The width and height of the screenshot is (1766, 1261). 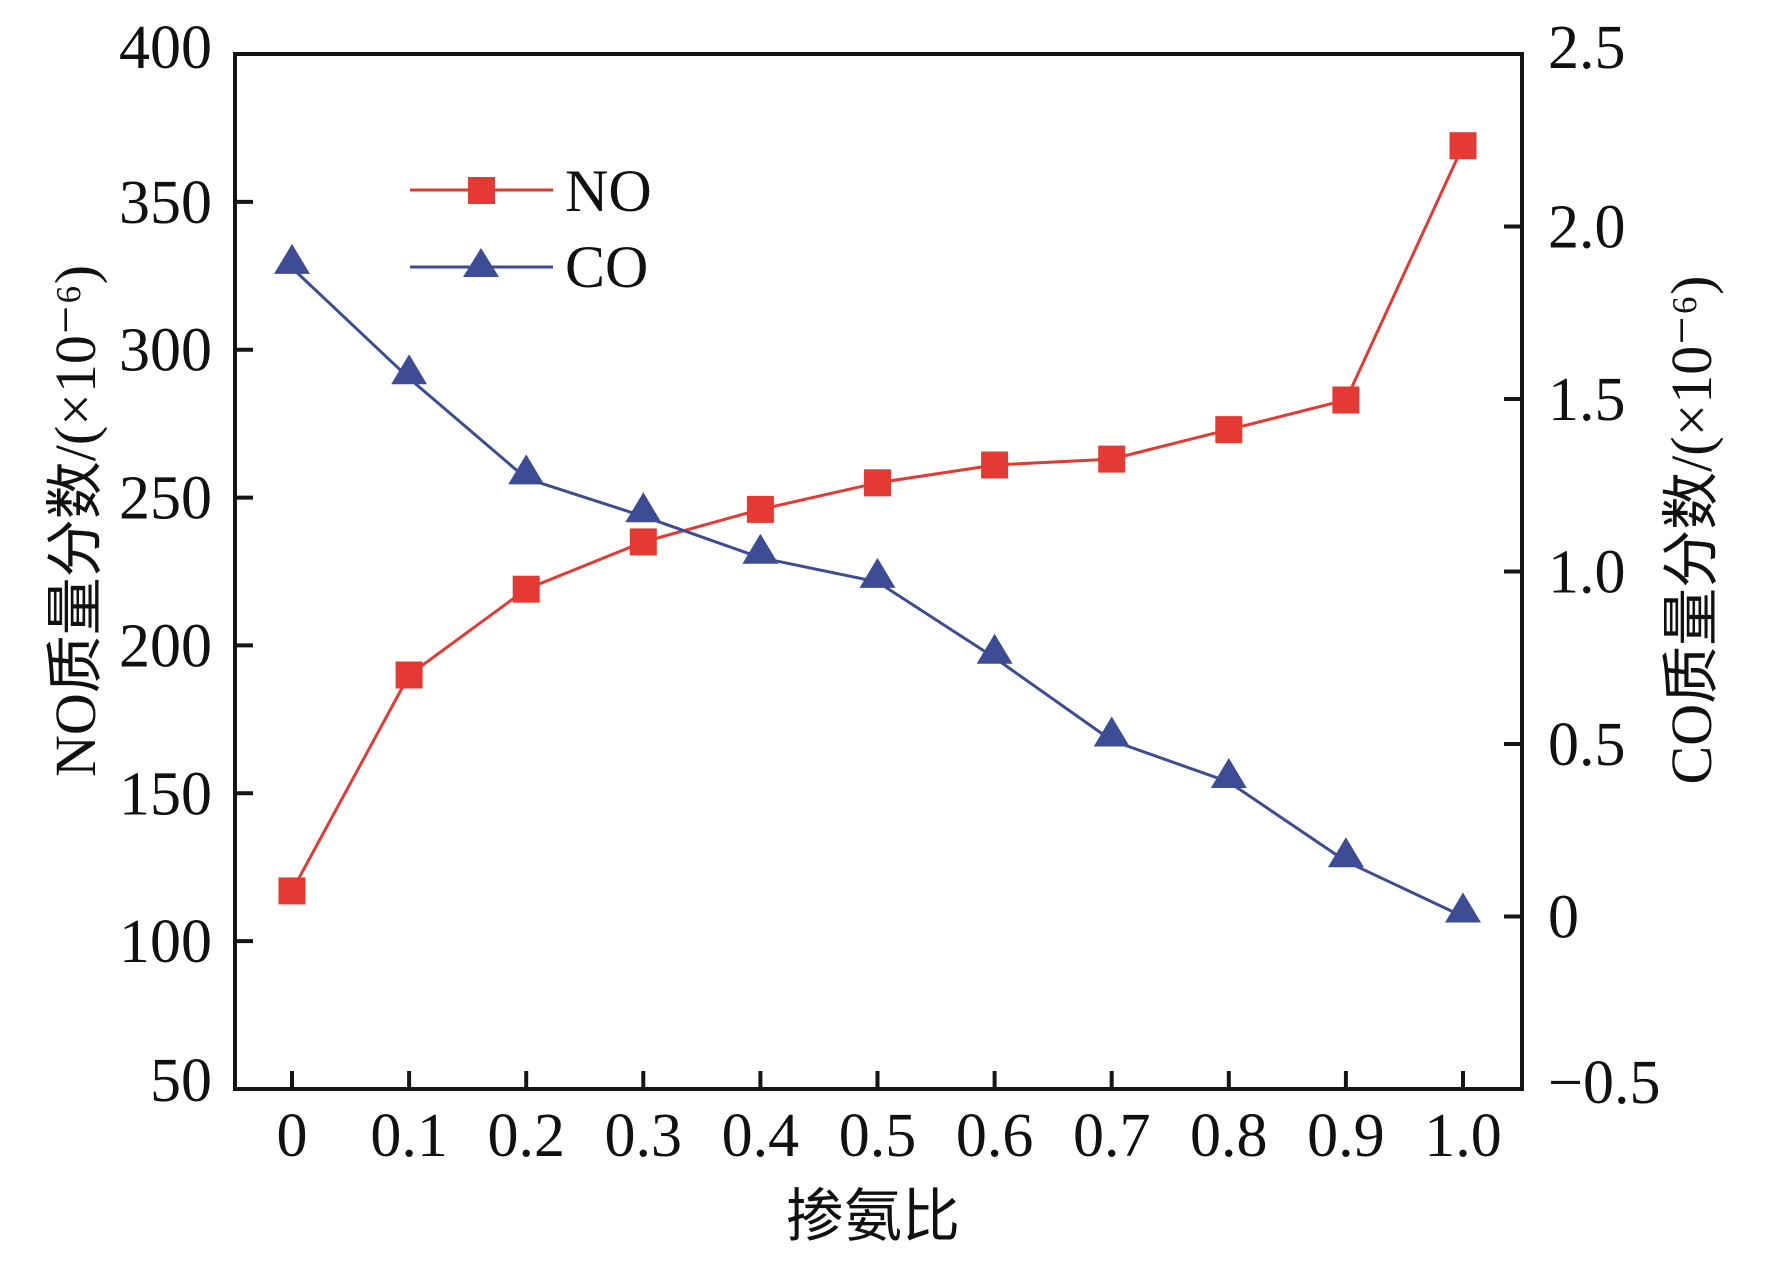 What do you see at coordinates (1229, 1136) in the screenshot?
I see `x-tick-label: 0.8` at bounding box center [1229, 1136].